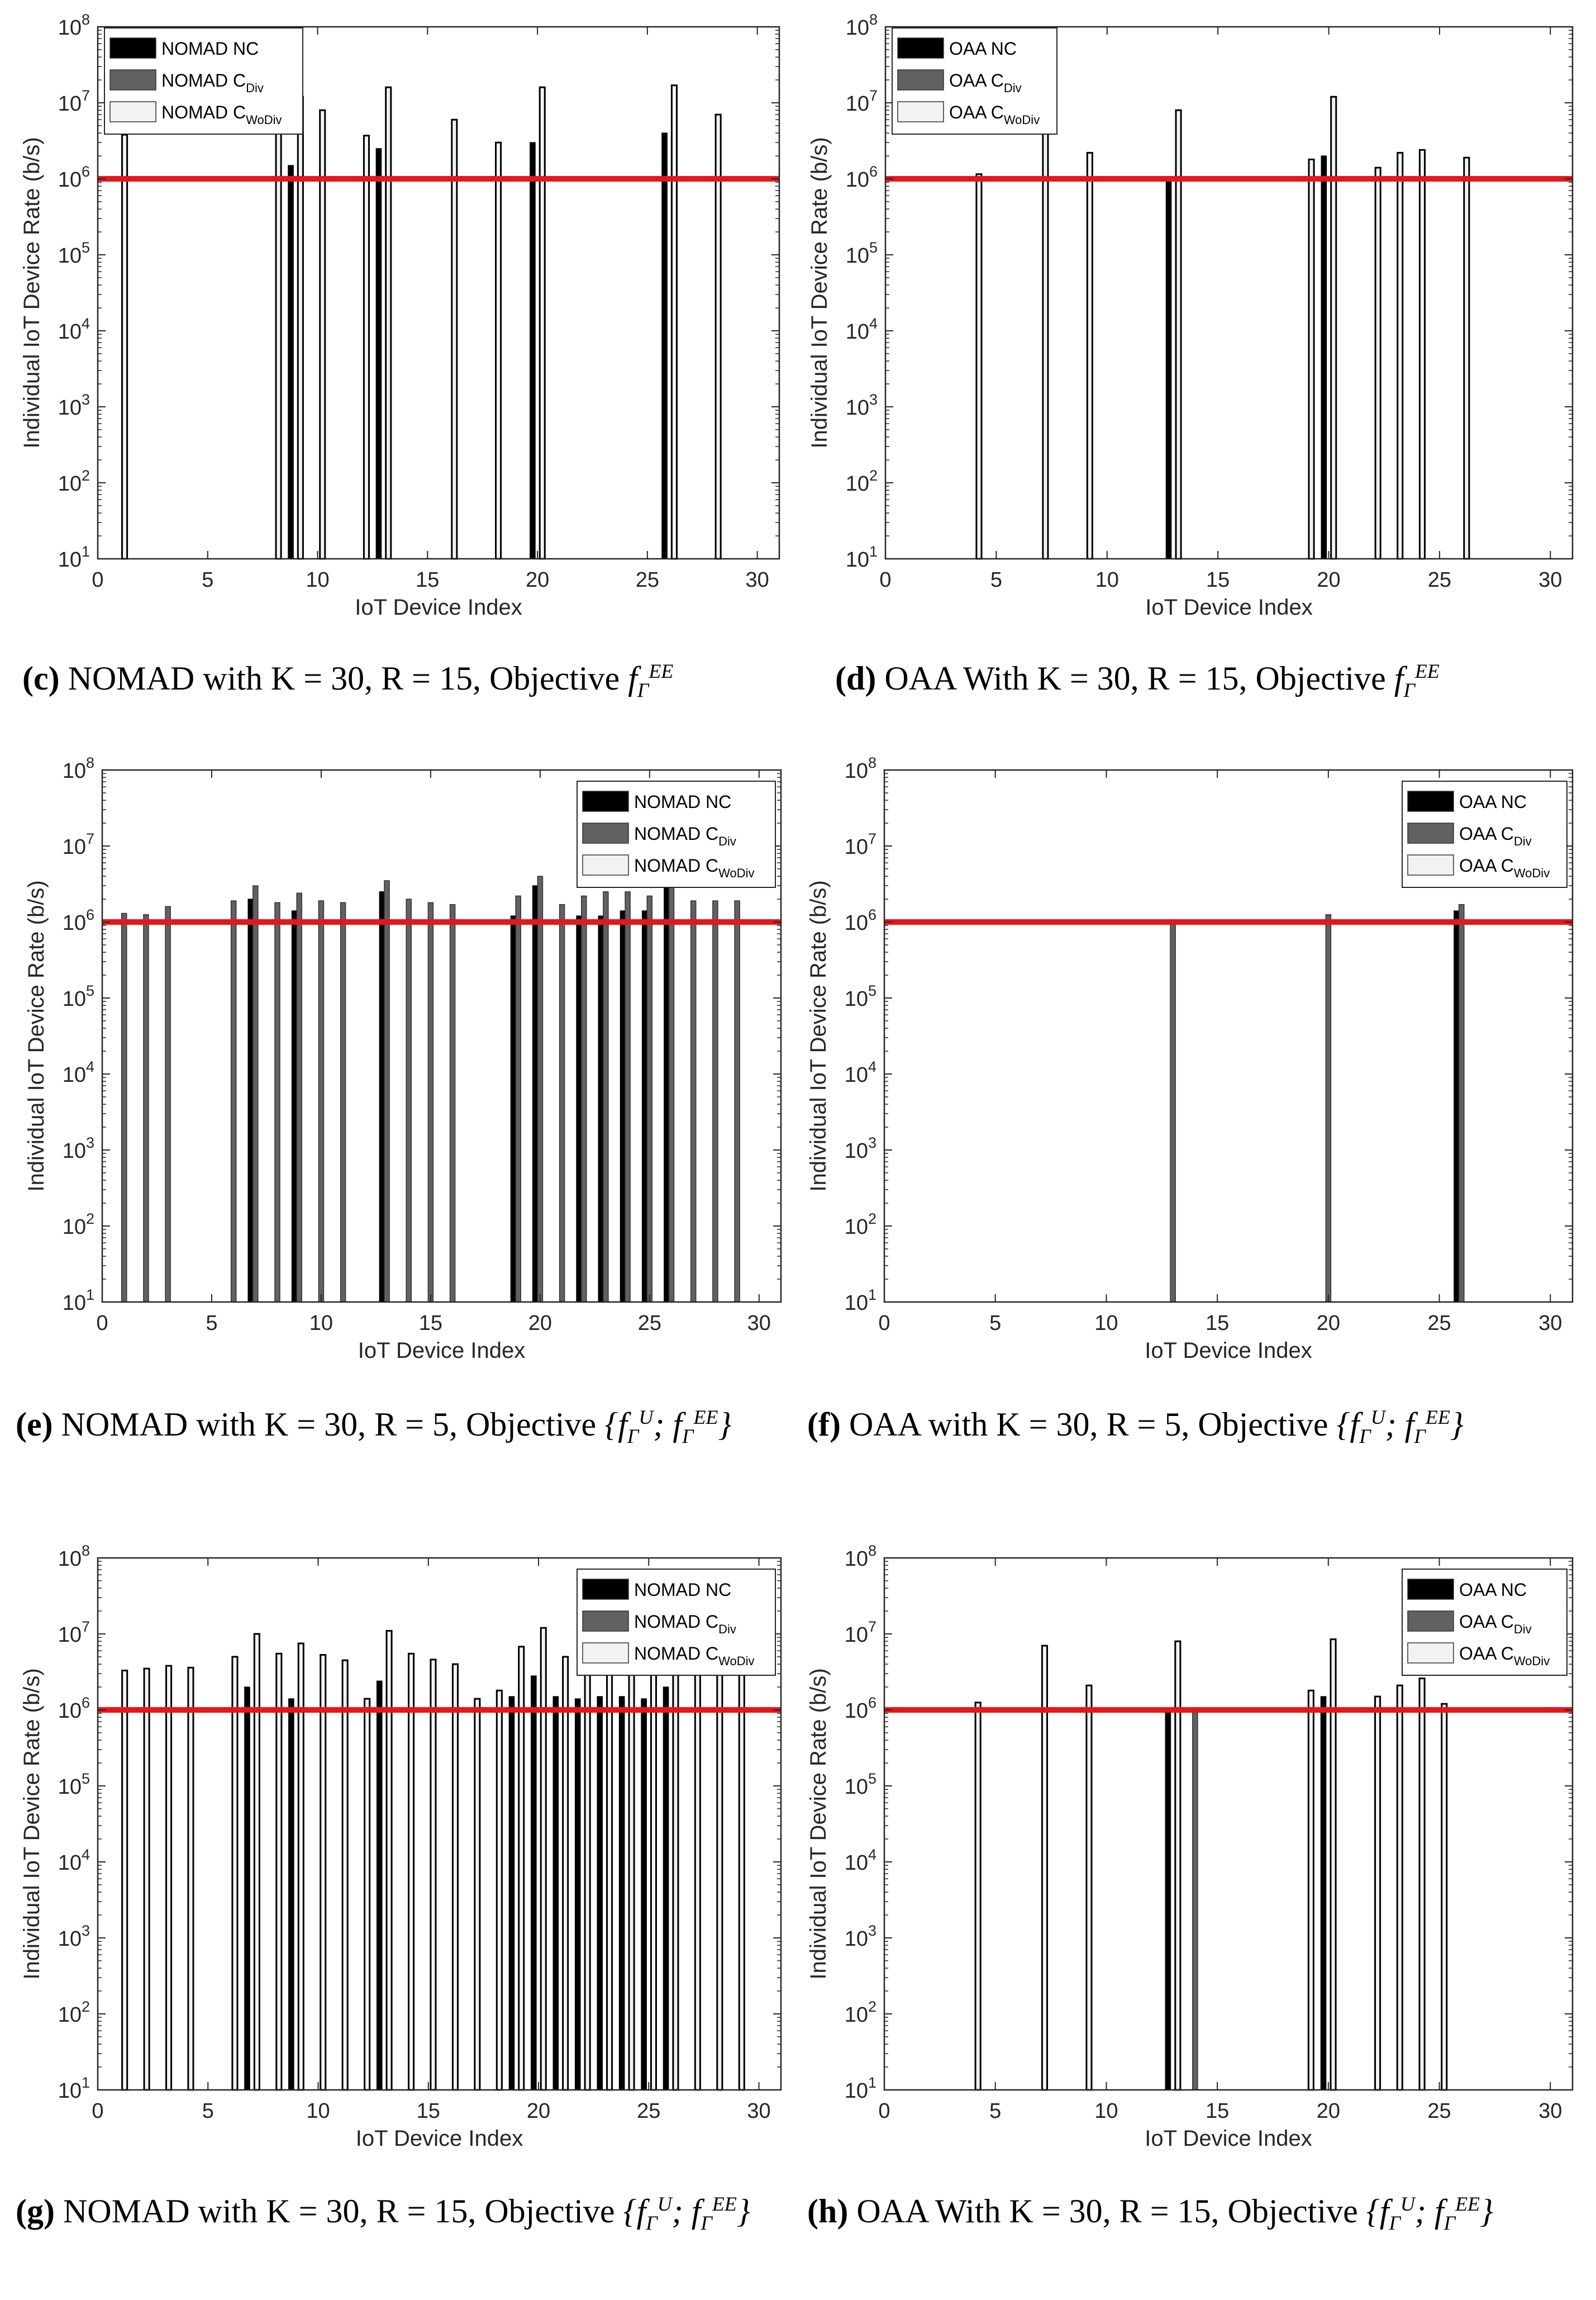 The image size is (1596, 2300). What do you see at coordinates (819, 1035) in the screenshot?
I see `y-axis-label: Individual IoT Device Rate (b/s)` at bounding box center [819, 1035].